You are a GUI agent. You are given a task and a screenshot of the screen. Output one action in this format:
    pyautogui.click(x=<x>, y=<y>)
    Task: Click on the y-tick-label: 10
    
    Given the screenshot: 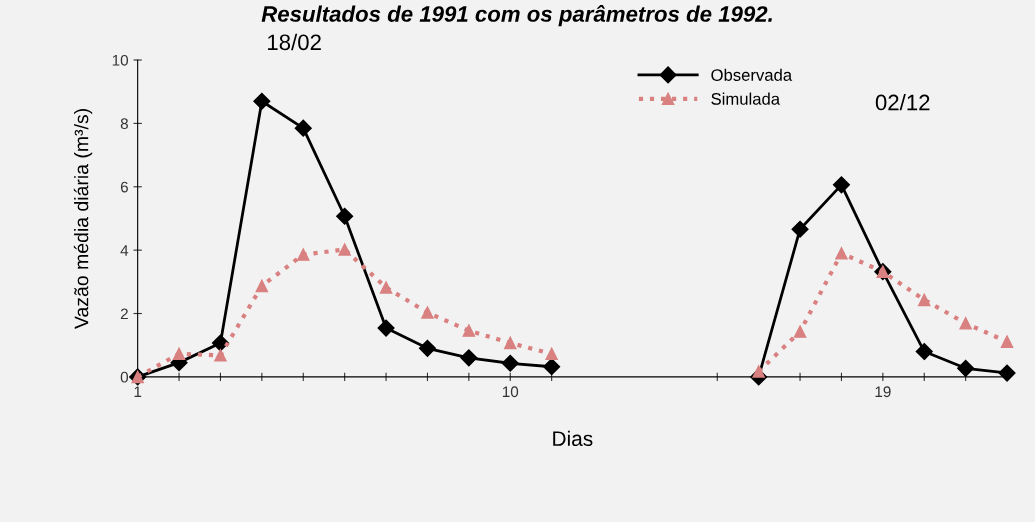 What is the action you would take?
    pyautogui.click(x=120, y=60)
    